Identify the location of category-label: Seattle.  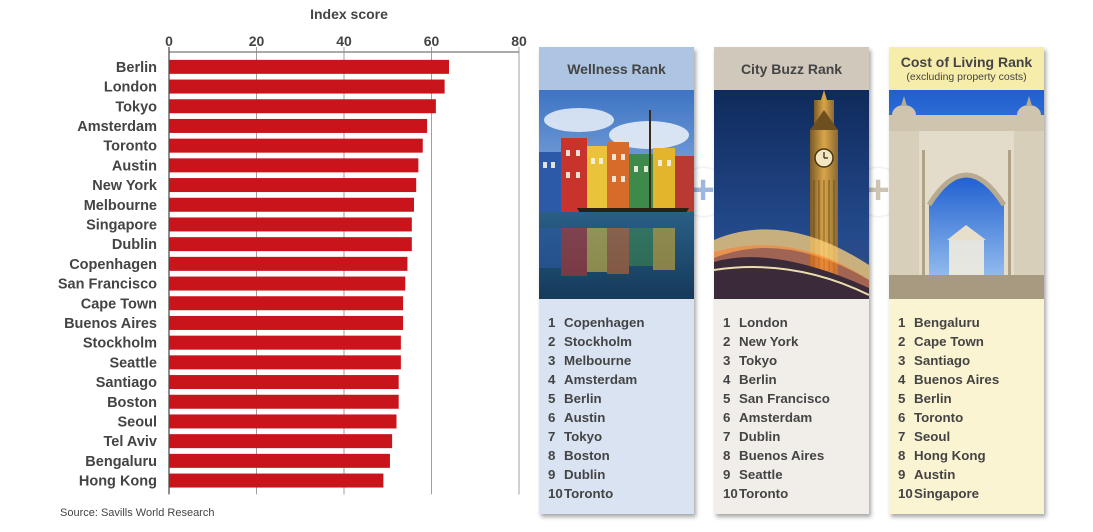
(133, 363).